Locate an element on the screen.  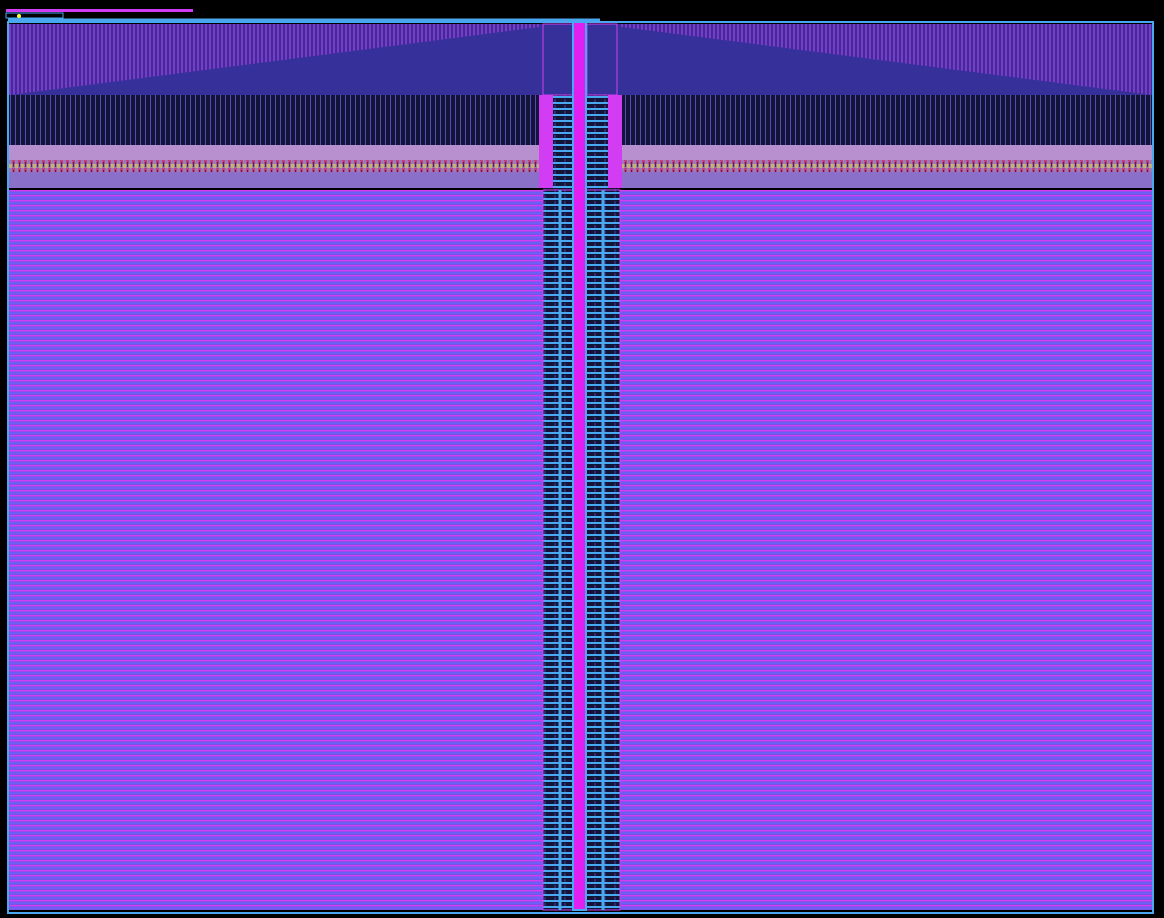
center-pad-right is located at coordinates (615, 141).